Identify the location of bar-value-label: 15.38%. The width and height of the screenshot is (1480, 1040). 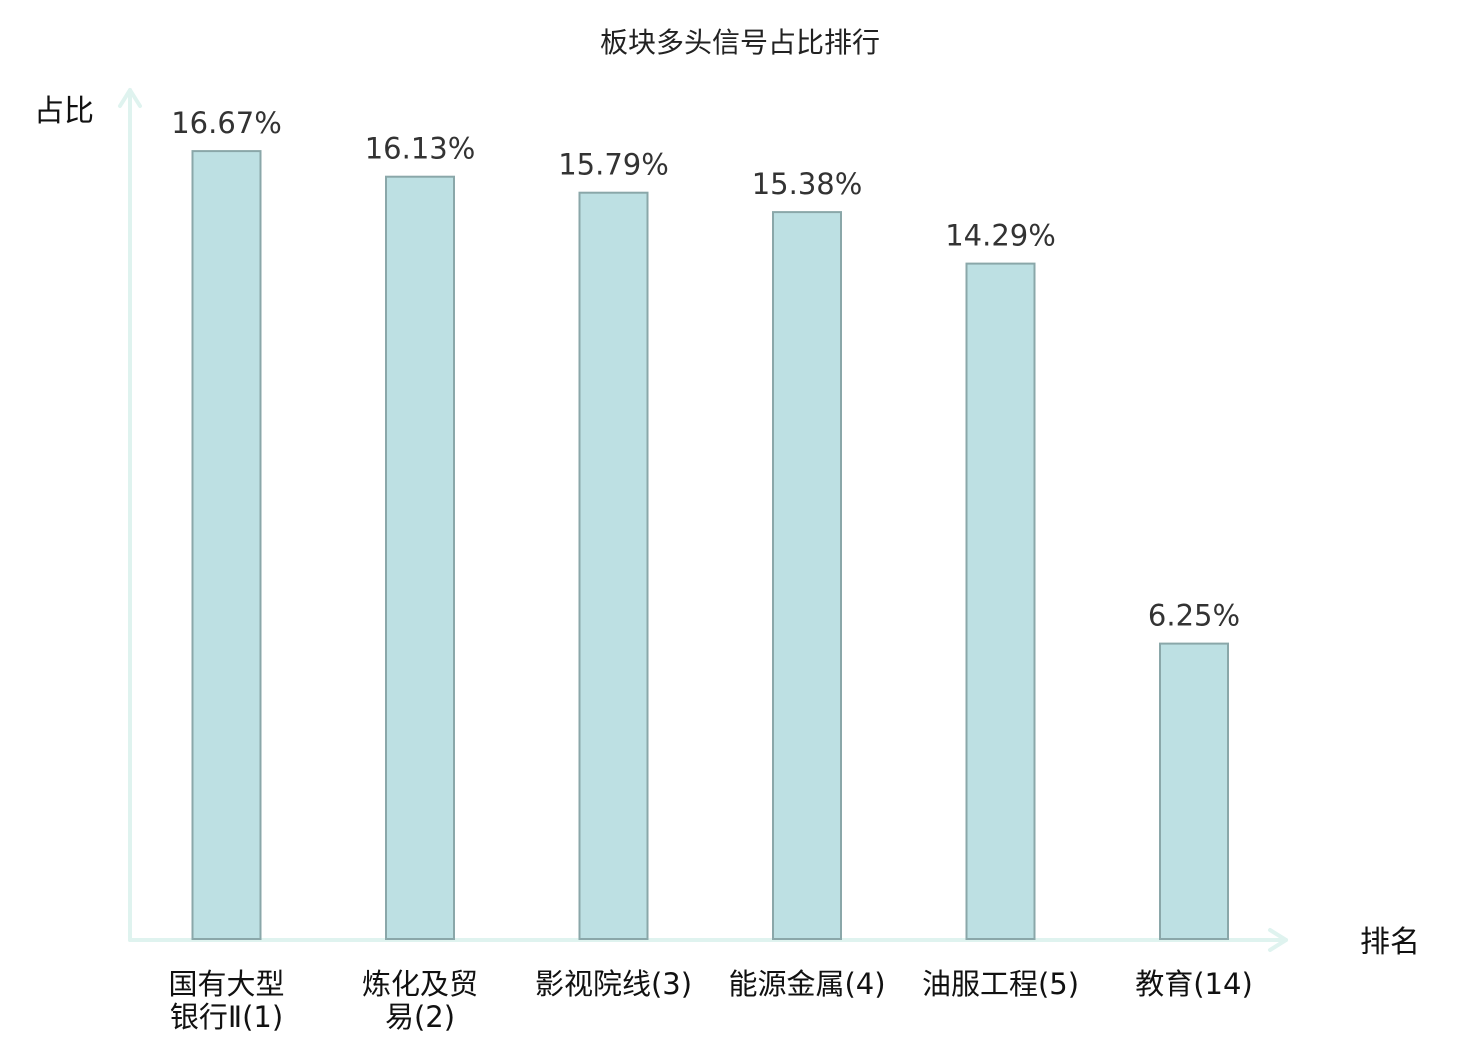
(807, 184).